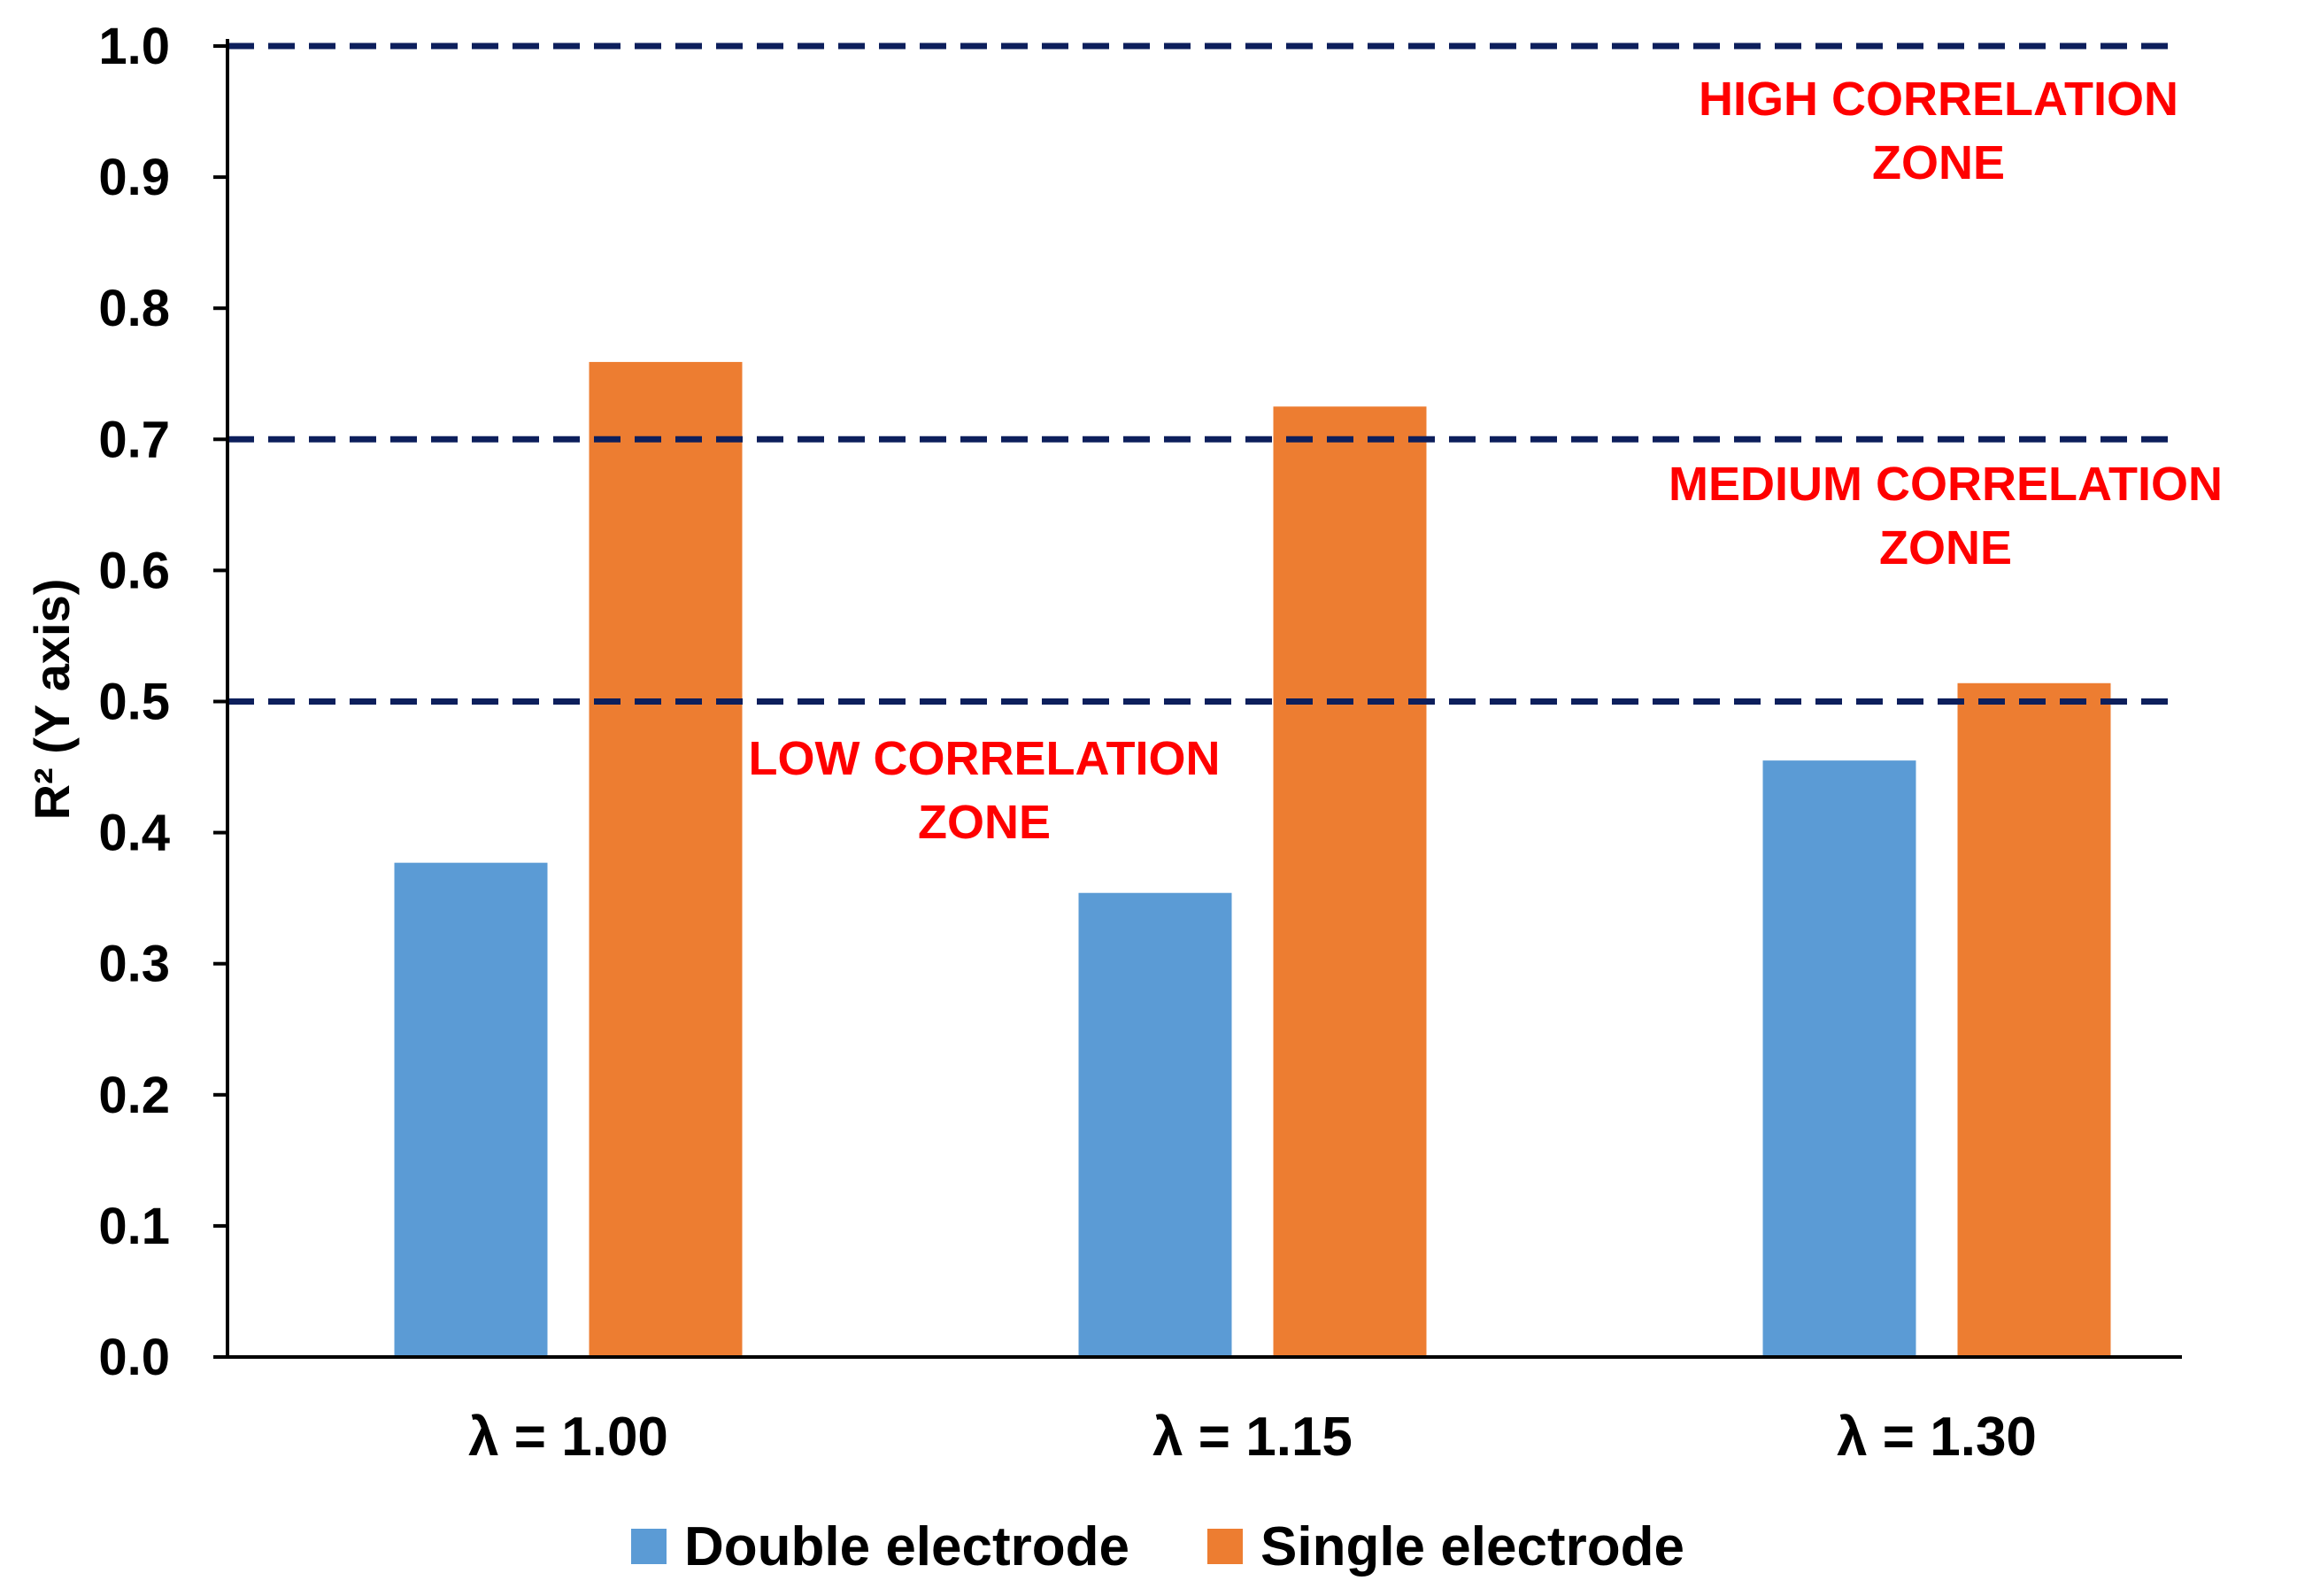  What do you see at coordinates (649, 1546) in the screenshot?
I see `legend-swatch-double` at bounding box center [649, 1546].